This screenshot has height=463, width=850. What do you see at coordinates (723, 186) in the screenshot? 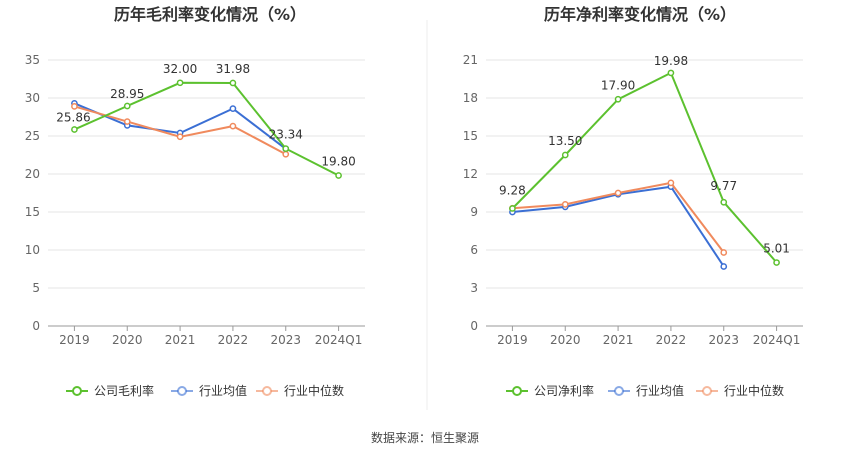
I see `data-label: 9.77` at bounding box center [723, 186].